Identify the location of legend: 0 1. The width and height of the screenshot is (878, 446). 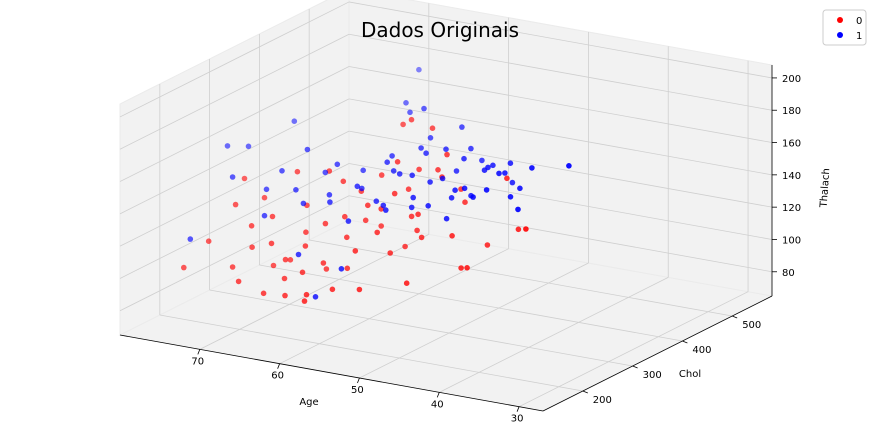
(844, 27).